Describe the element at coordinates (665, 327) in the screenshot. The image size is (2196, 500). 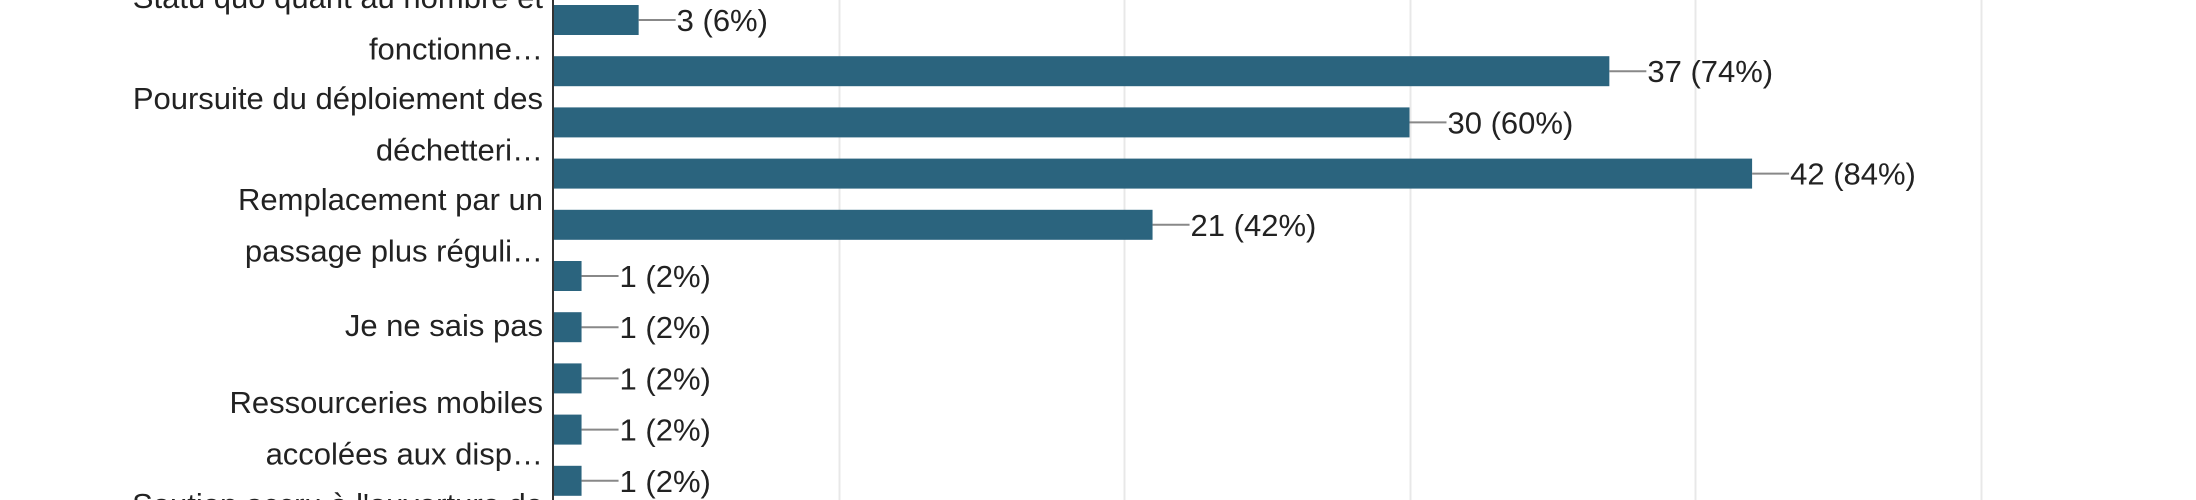
I see `data-label-6: 1 (2%)` at that location.